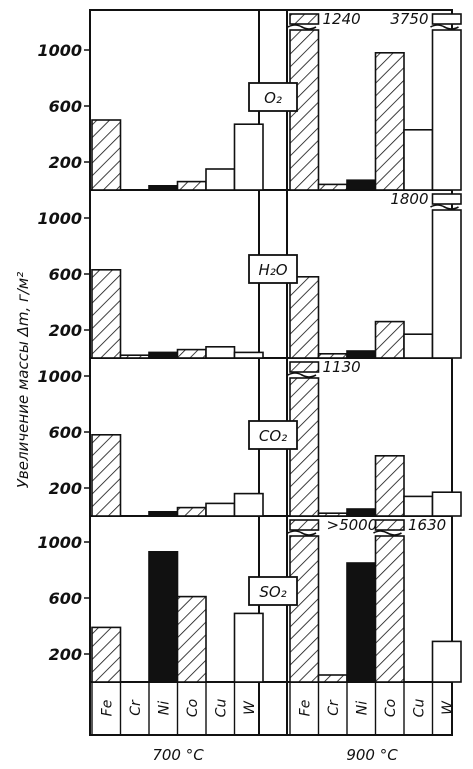  Describe the element at coordinates (446, 504) in the screenshot. I see `bar-2-1-W` at that location.